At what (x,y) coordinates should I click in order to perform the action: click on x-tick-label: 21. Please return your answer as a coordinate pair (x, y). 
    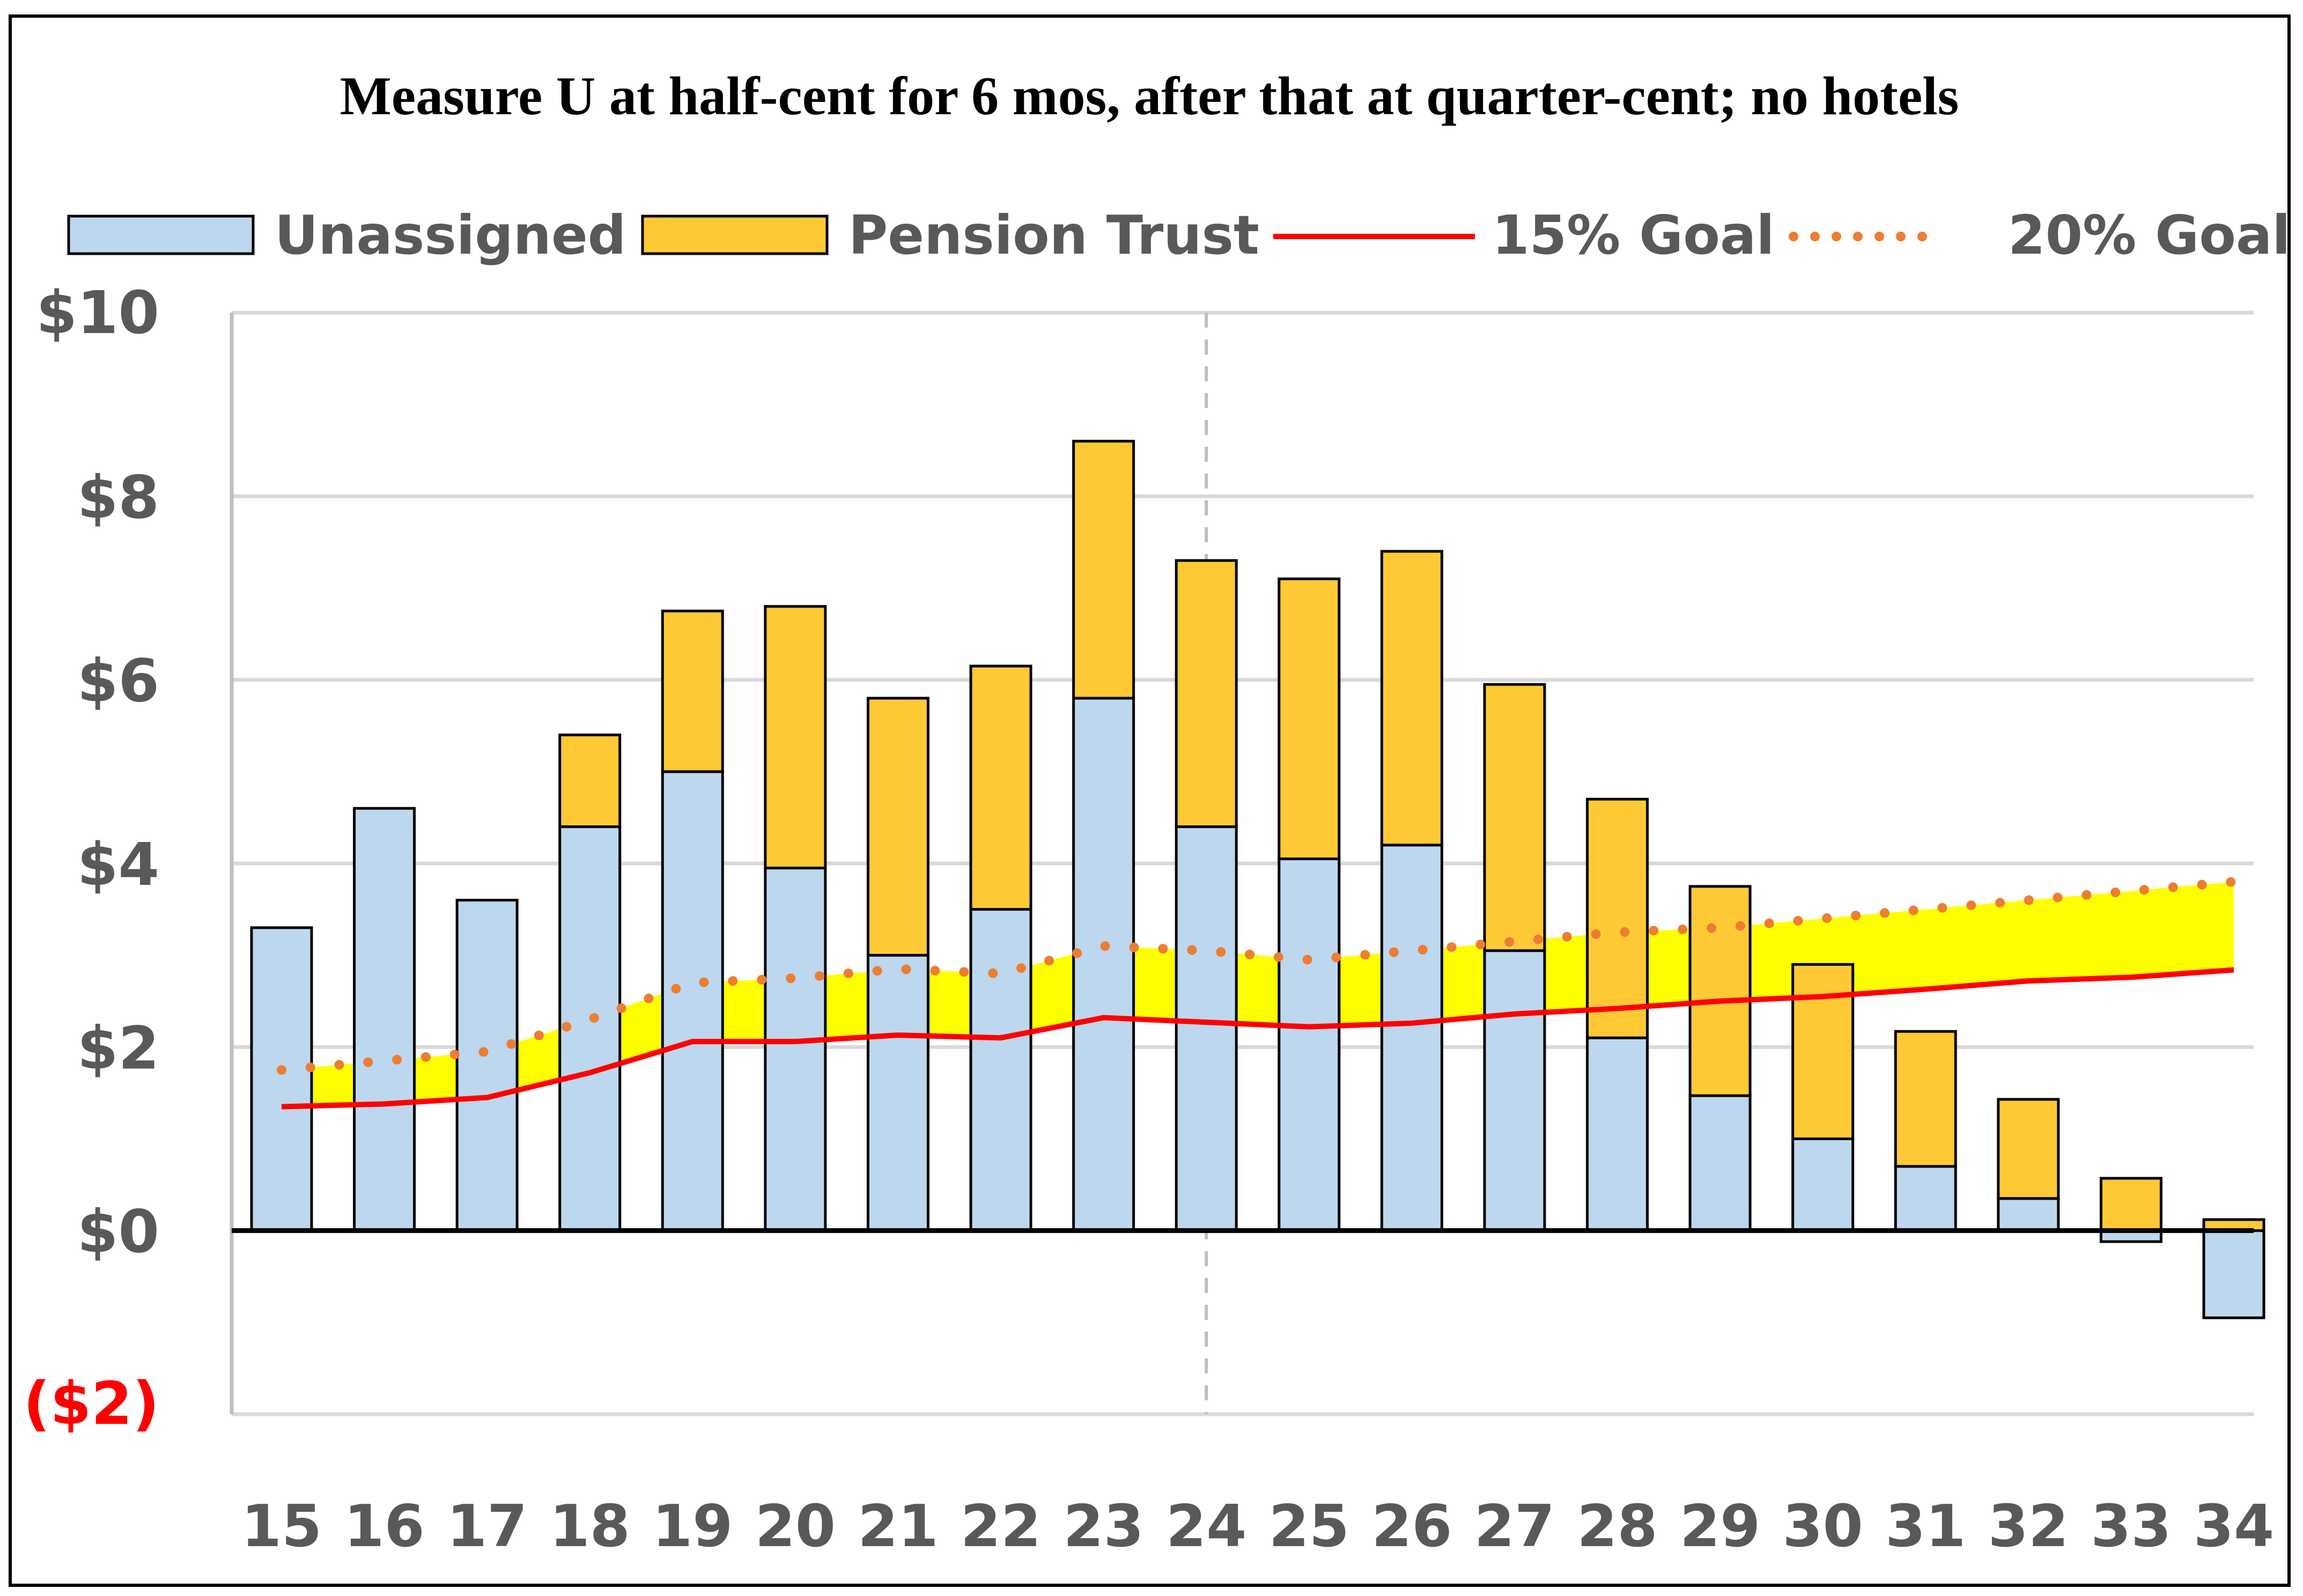
    Looking at the image, I should click on (898, 1526).